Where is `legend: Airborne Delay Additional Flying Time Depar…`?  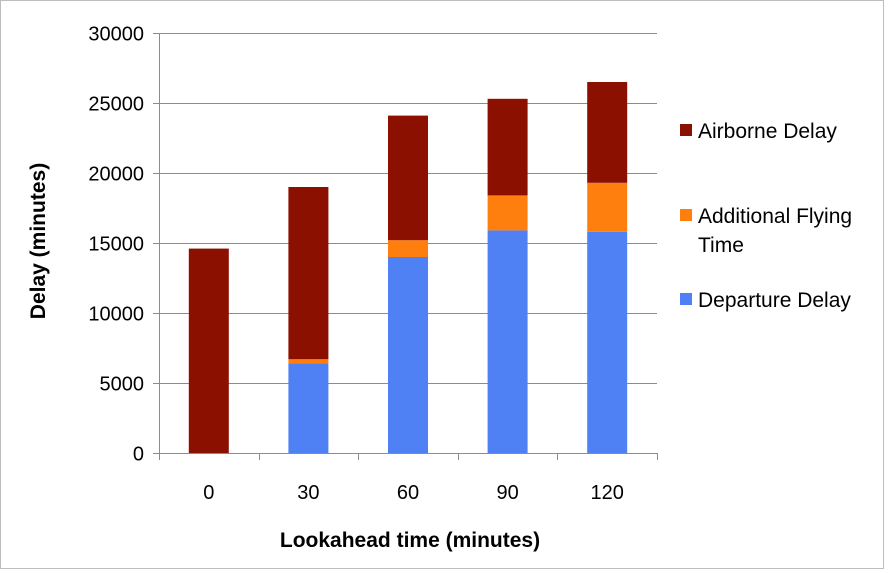 legend: Airborne Delay Additional Flying Time Depar… is located at coordinates (766, 216).